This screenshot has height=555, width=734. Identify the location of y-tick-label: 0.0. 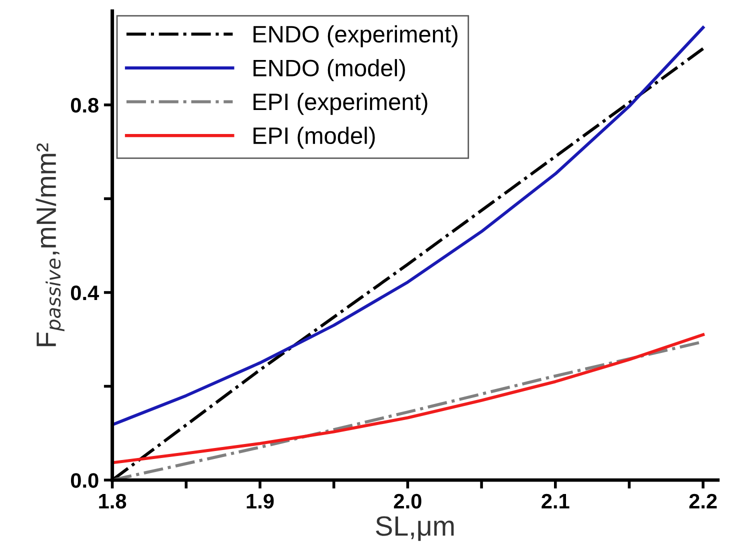
(84, 480).